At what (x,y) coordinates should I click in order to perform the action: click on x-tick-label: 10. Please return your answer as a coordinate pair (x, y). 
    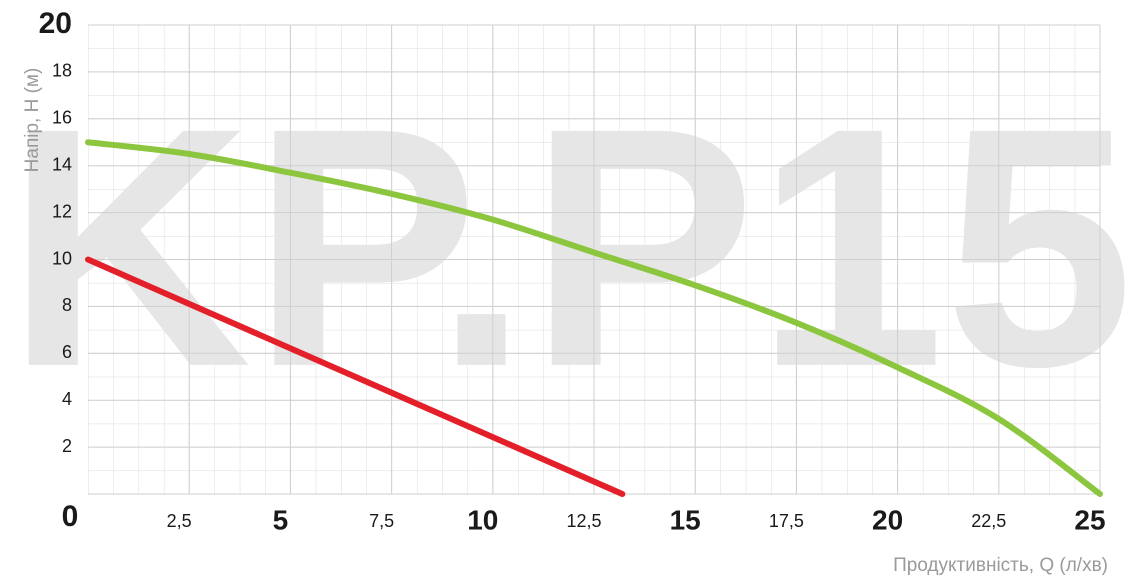
    Looking at the image, I should click on (482, 519).